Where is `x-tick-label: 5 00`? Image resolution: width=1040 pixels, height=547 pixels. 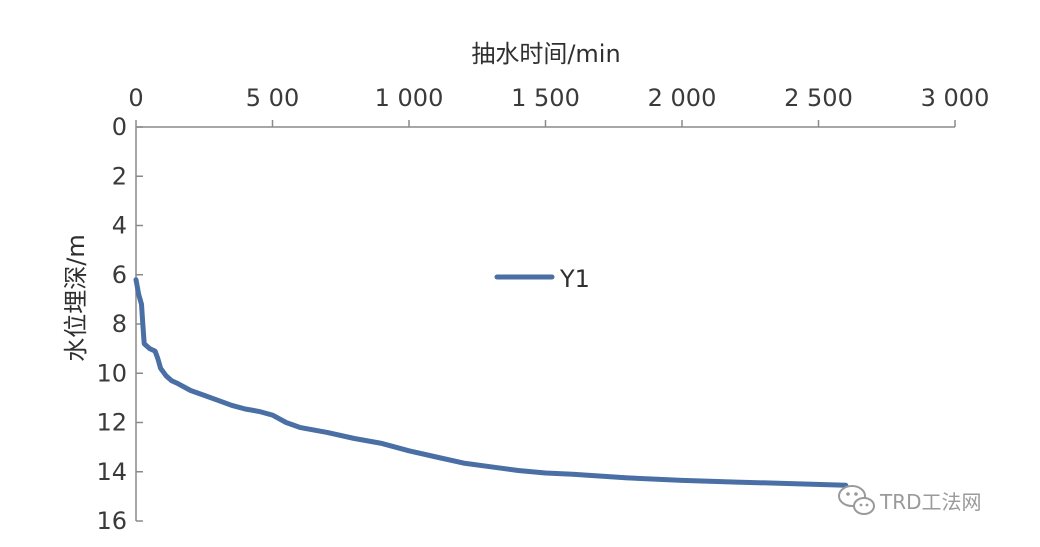 x-tick-label: 5 00 is located at coordinates (272, 98).